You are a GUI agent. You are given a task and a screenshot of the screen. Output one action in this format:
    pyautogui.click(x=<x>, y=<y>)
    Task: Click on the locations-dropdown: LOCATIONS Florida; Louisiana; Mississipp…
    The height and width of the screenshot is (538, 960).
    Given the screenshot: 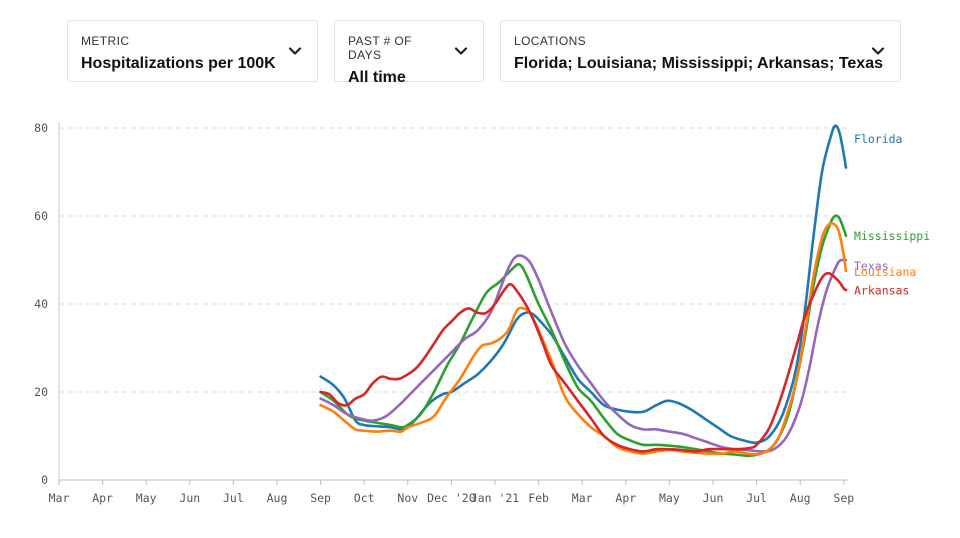 What is the action you would take?
    pyautogui.click(x=700, y=51)
    